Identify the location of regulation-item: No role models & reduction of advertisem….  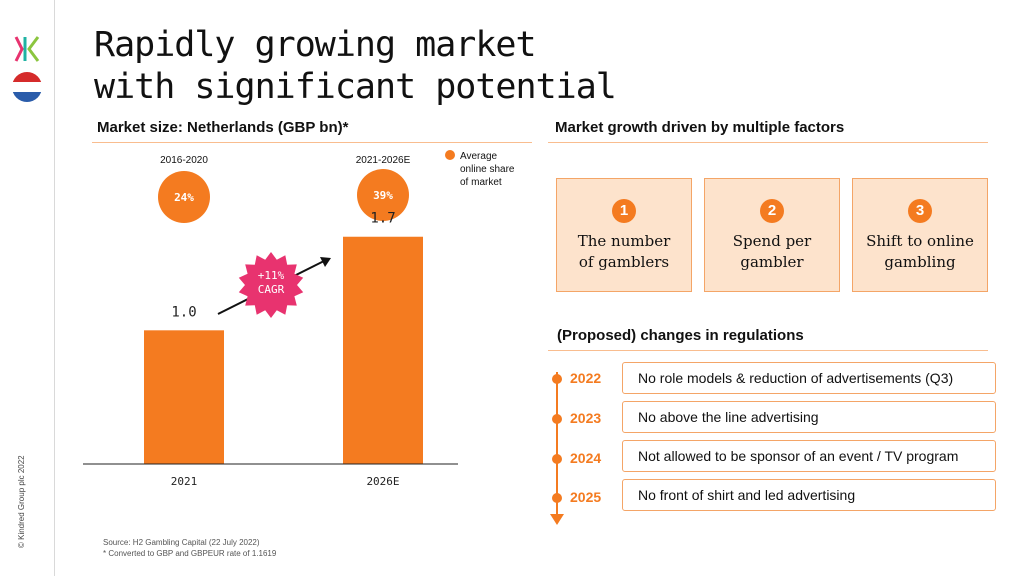
(809, 378).